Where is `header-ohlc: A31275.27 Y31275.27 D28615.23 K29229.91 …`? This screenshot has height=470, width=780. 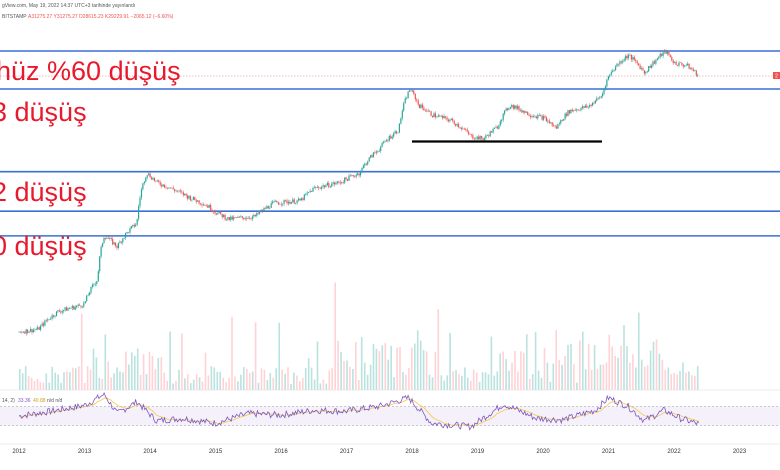 header-ohlc: A31275.27 Y31275.27 D28615.23 K29229.91 … is located at coordinates (101, 17).